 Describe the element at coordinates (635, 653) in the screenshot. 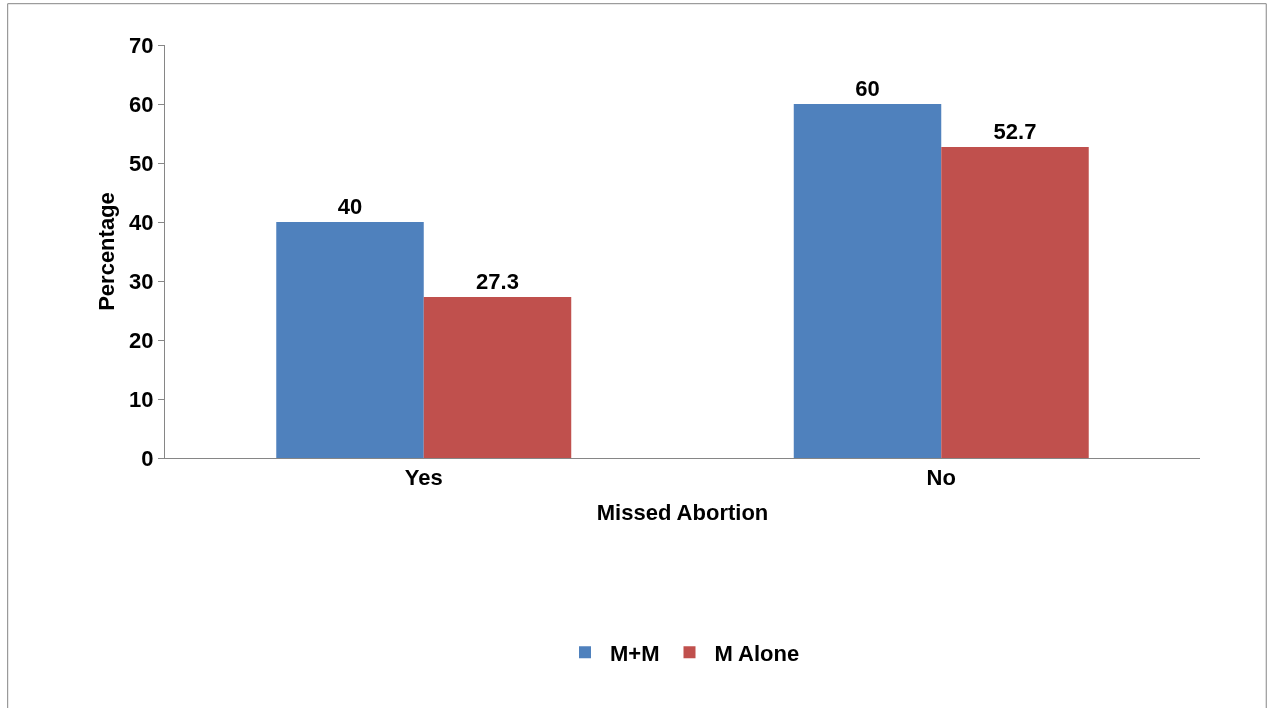

I see `legend-label: M+M` at that location.